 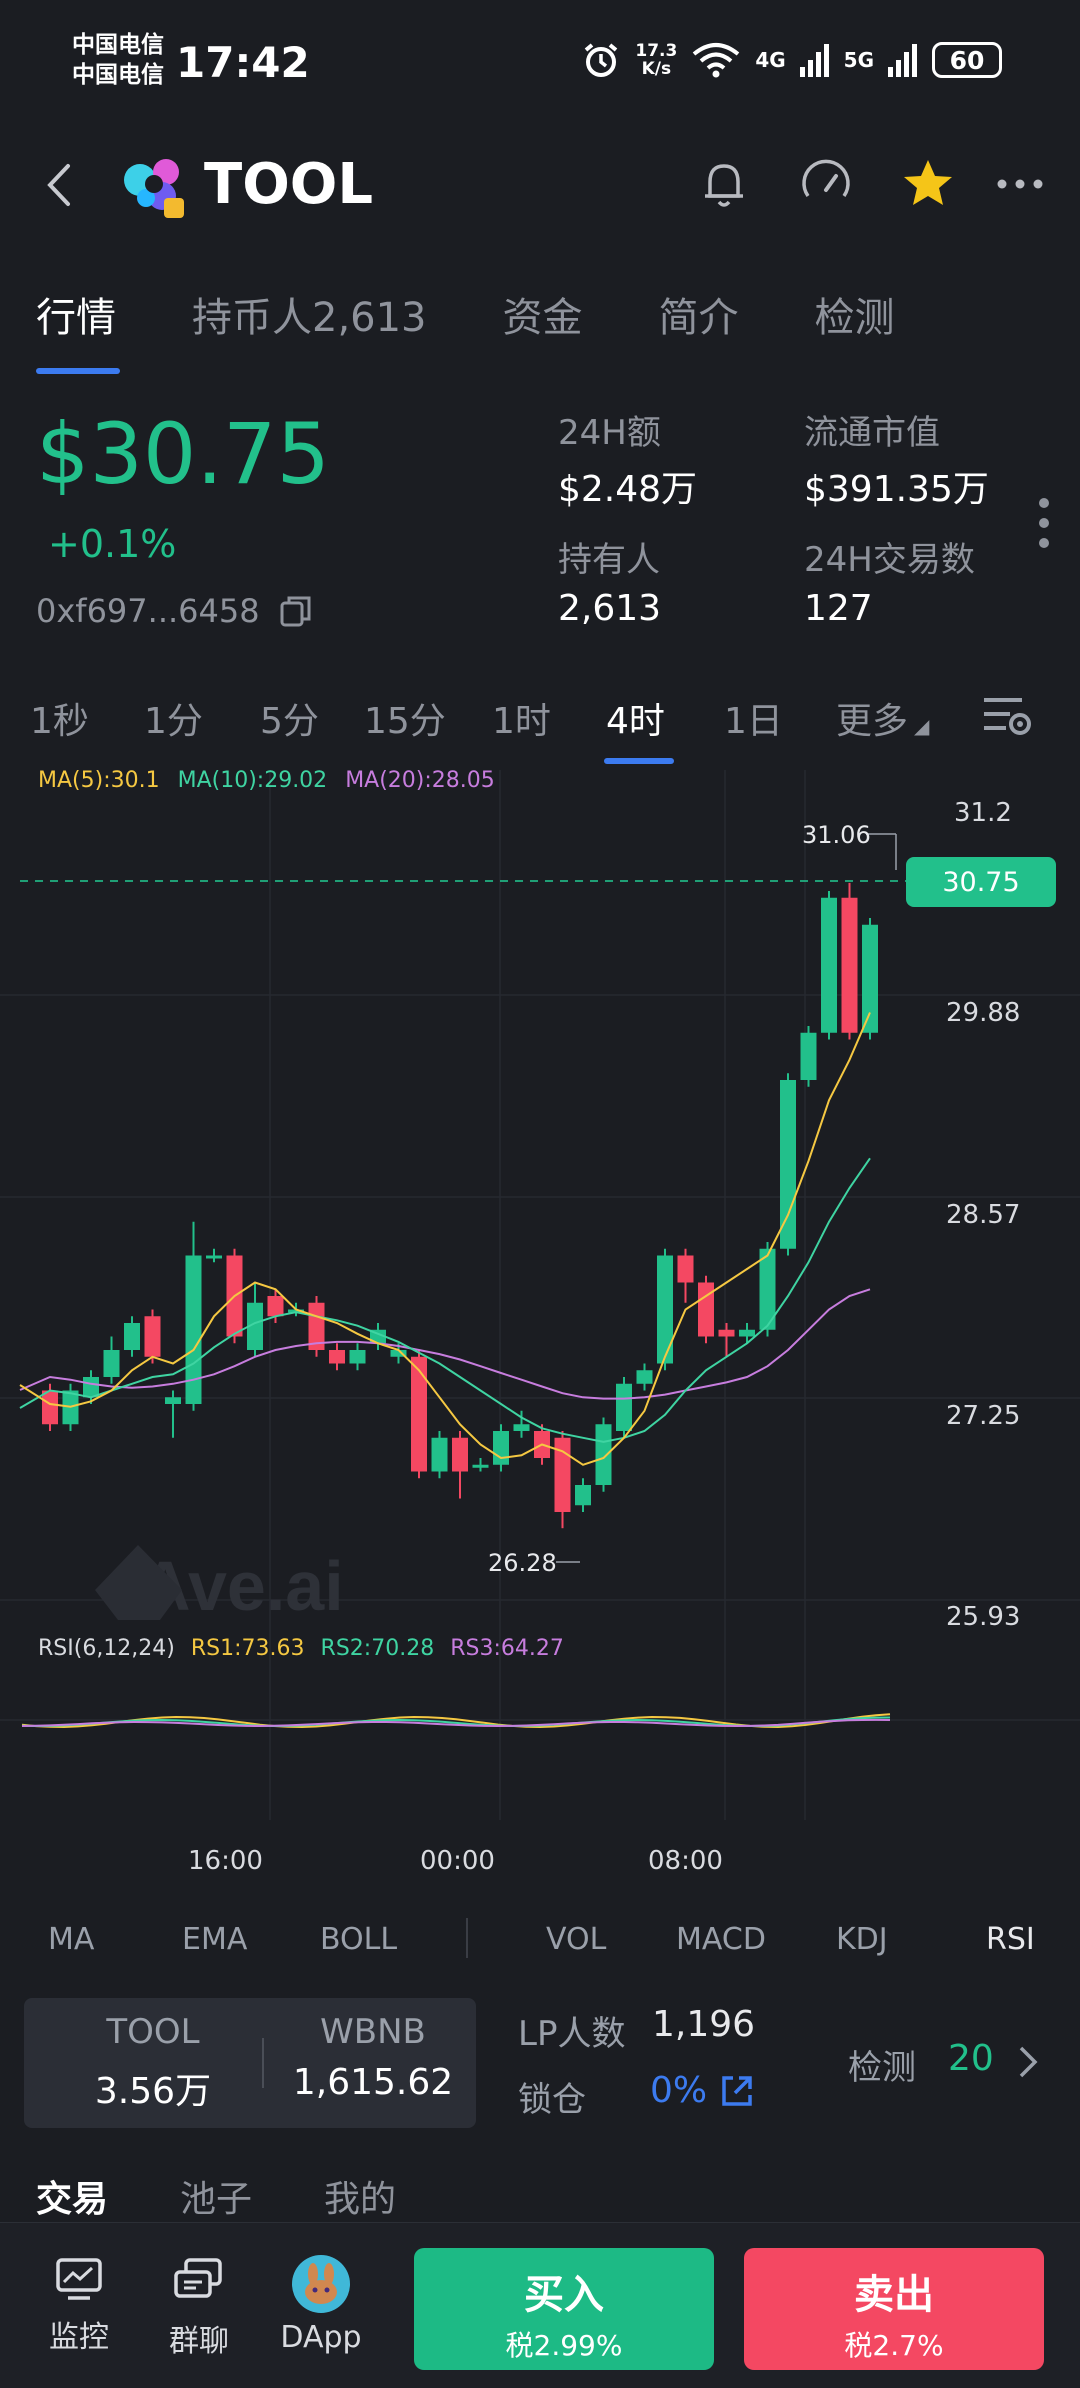 What do you see at coordinates (609, 433) in the screenshot?
I see `vol24h-label: 24H额` at bounding box center [609, 433].